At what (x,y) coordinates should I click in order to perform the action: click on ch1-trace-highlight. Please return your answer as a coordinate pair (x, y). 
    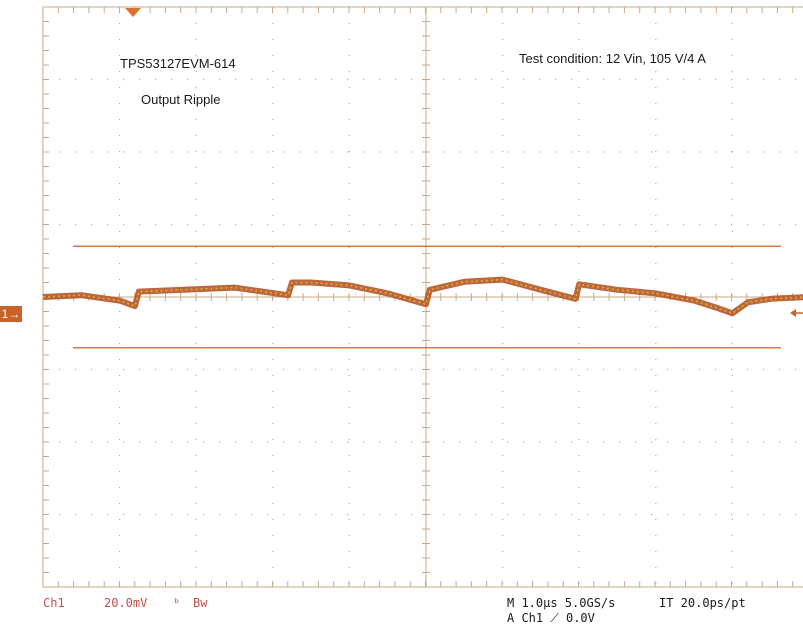
    Looking at the image, I should click on (422, 296).